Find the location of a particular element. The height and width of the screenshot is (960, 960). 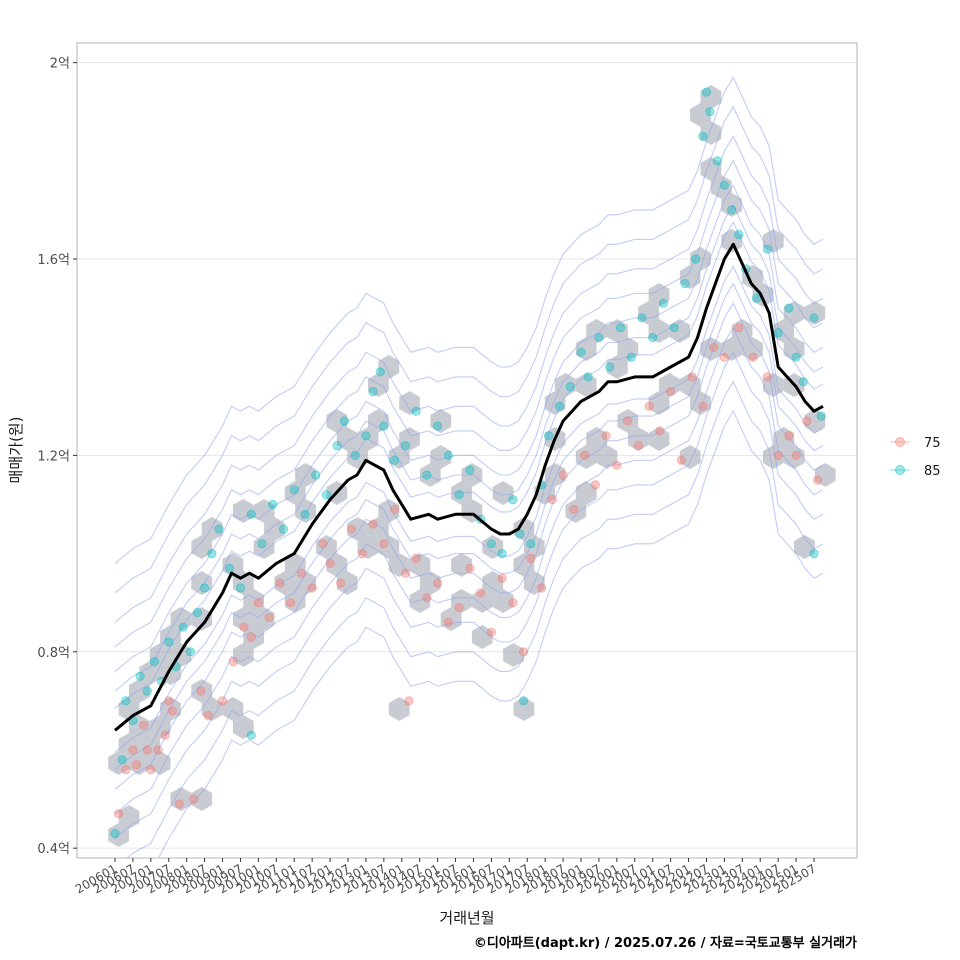

y-tick-label: 1.6억 is located at coordinates (53, 260).